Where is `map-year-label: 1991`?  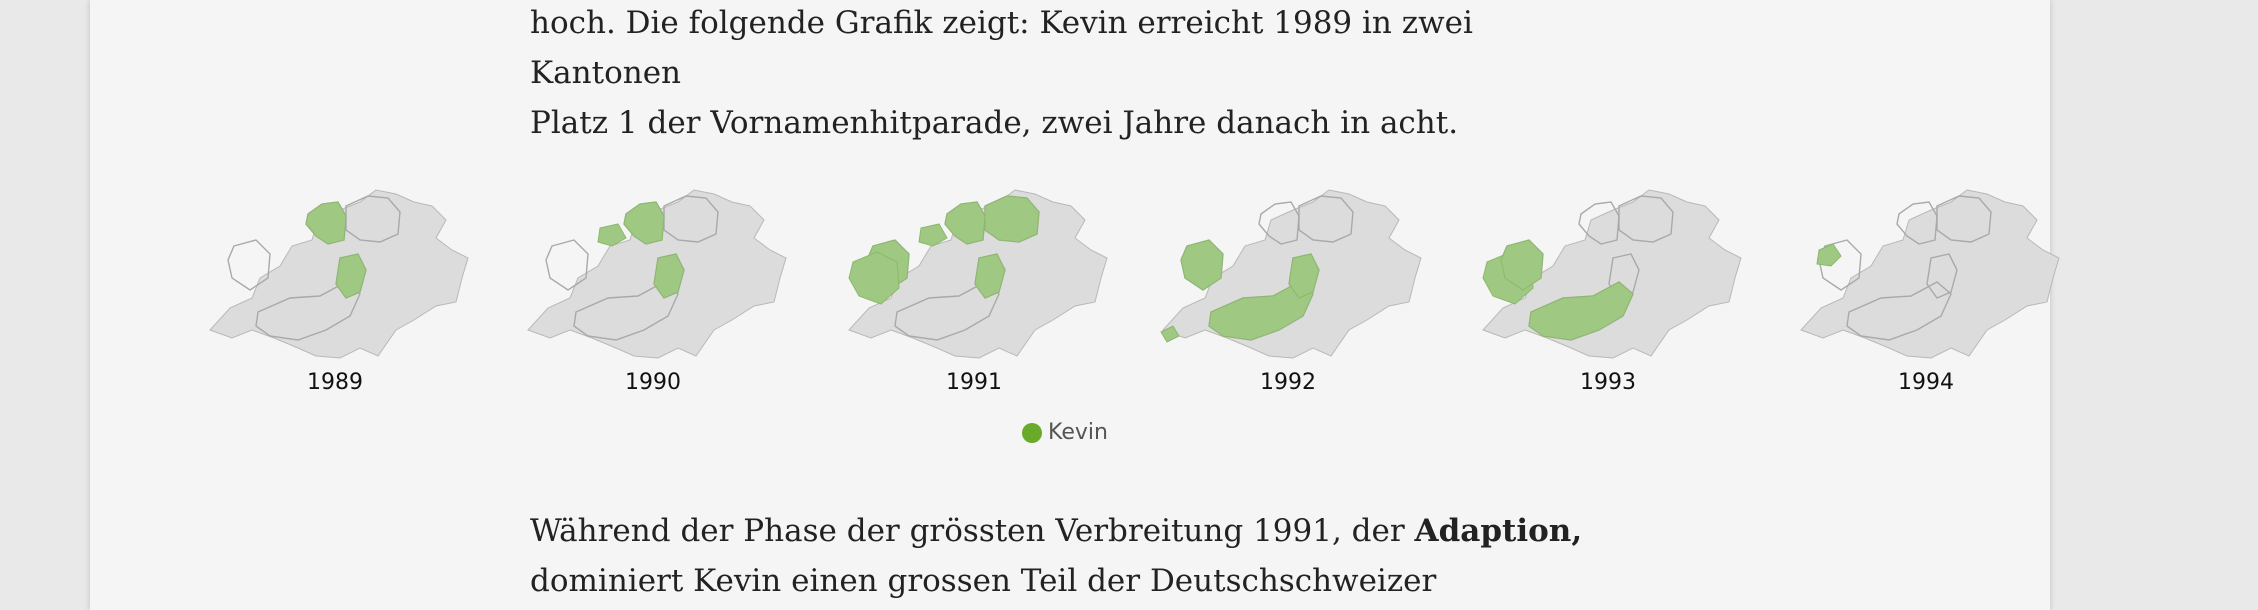
map-year-label: 1991 is located at coordinates (974, 382).